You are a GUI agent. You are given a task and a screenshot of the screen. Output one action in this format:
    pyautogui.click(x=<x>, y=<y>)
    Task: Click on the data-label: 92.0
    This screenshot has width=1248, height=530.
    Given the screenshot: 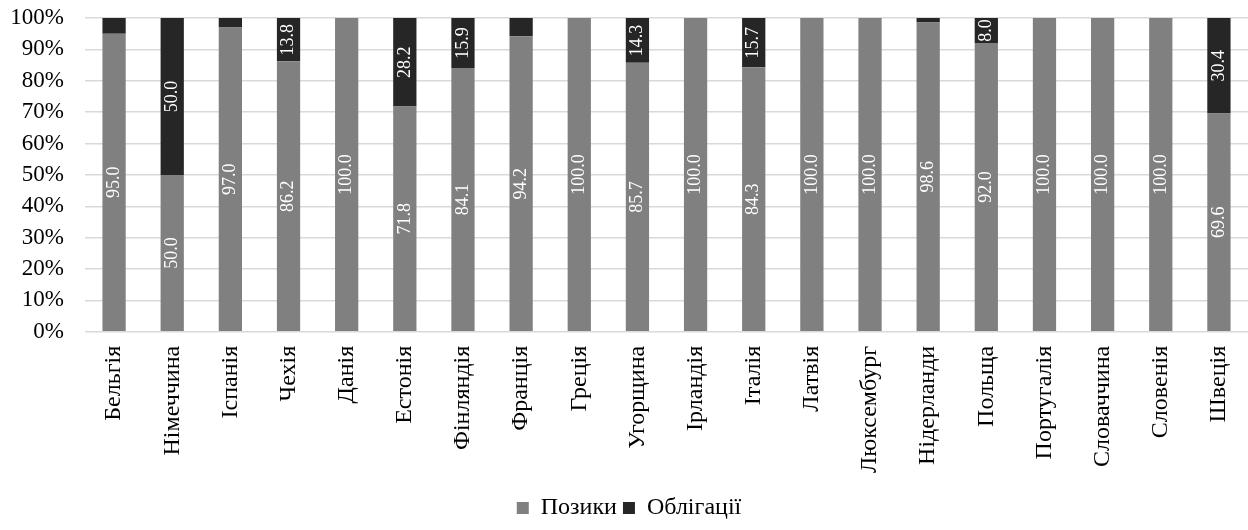 What is the action you would take?
    pyautogui.click(x=985, y=187)
    